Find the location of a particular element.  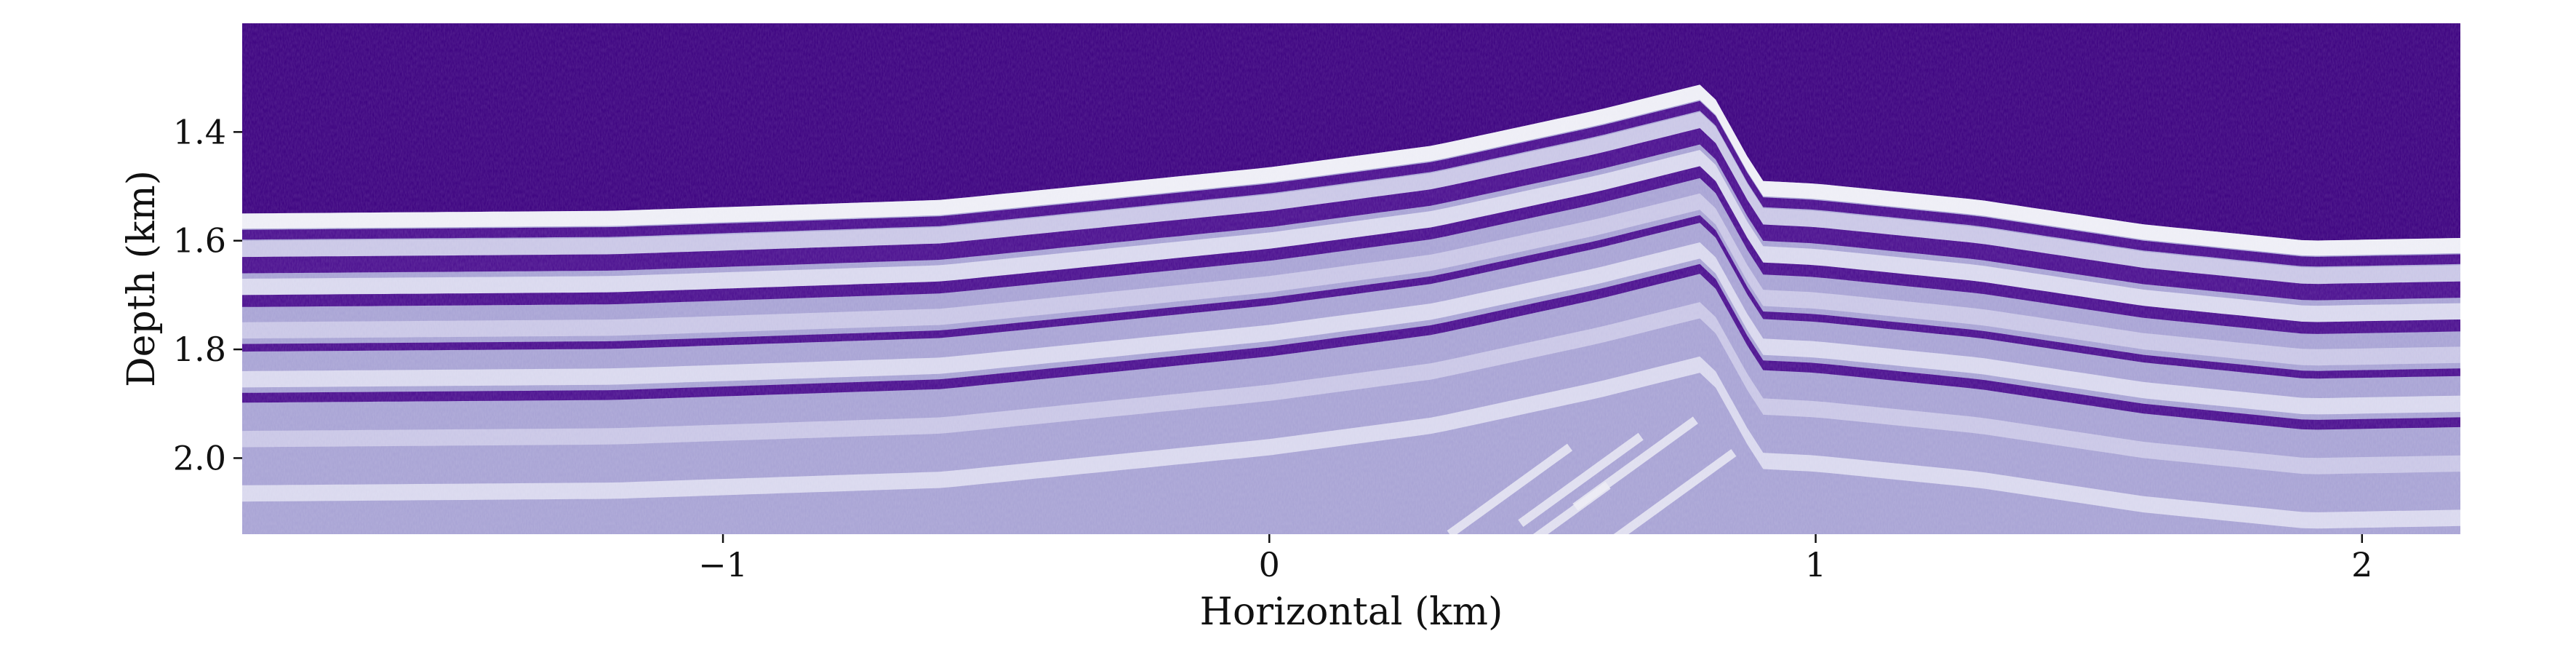

x-tick-label: 0 is located at coordinates (1269, 564).